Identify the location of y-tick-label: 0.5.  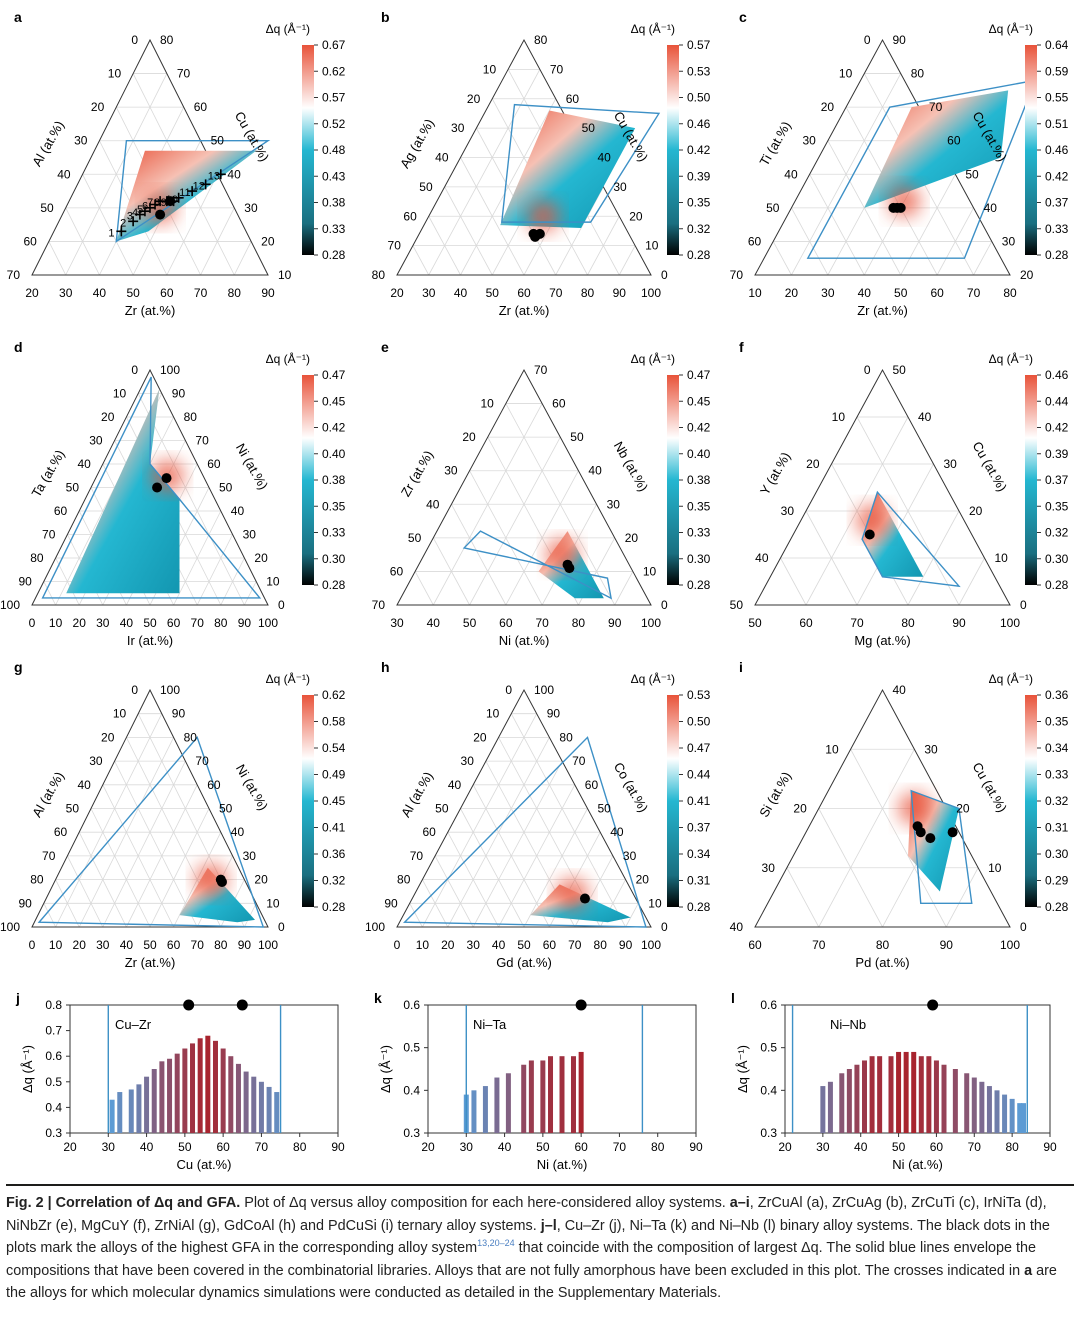
(53, 1082).